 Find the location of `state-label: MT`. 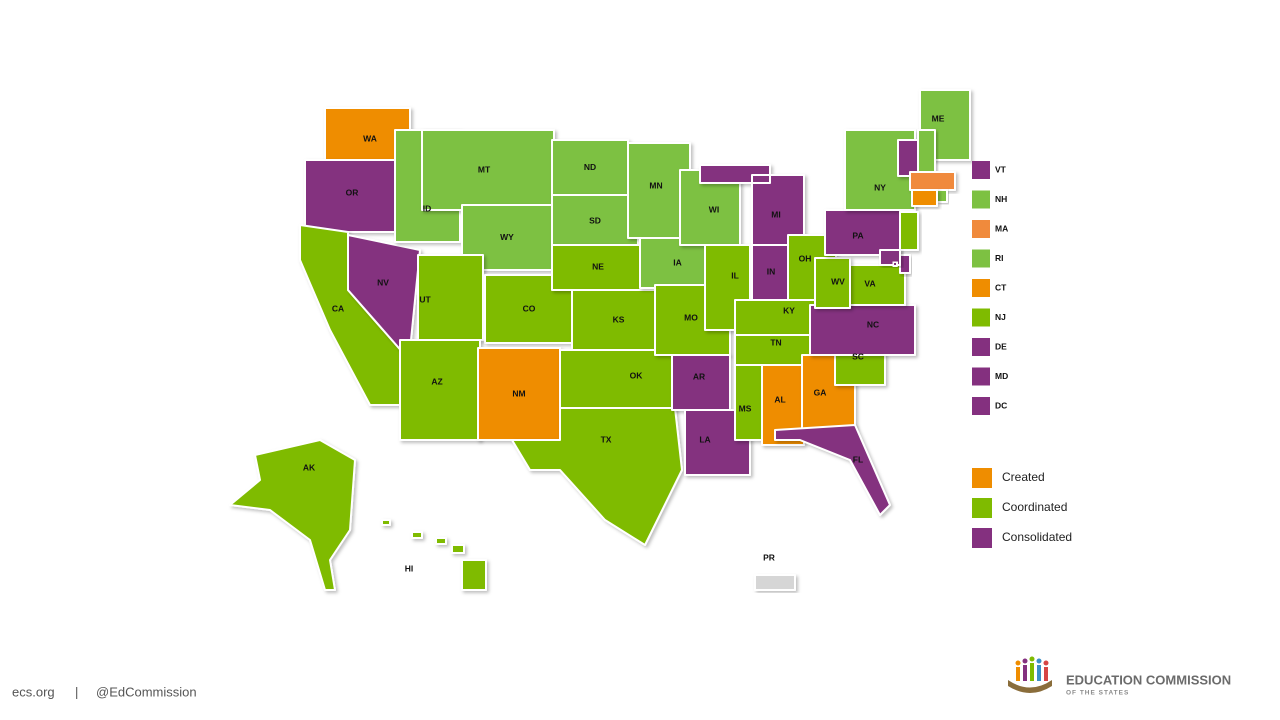

state-label: MT is located at coordinates (484, 169).